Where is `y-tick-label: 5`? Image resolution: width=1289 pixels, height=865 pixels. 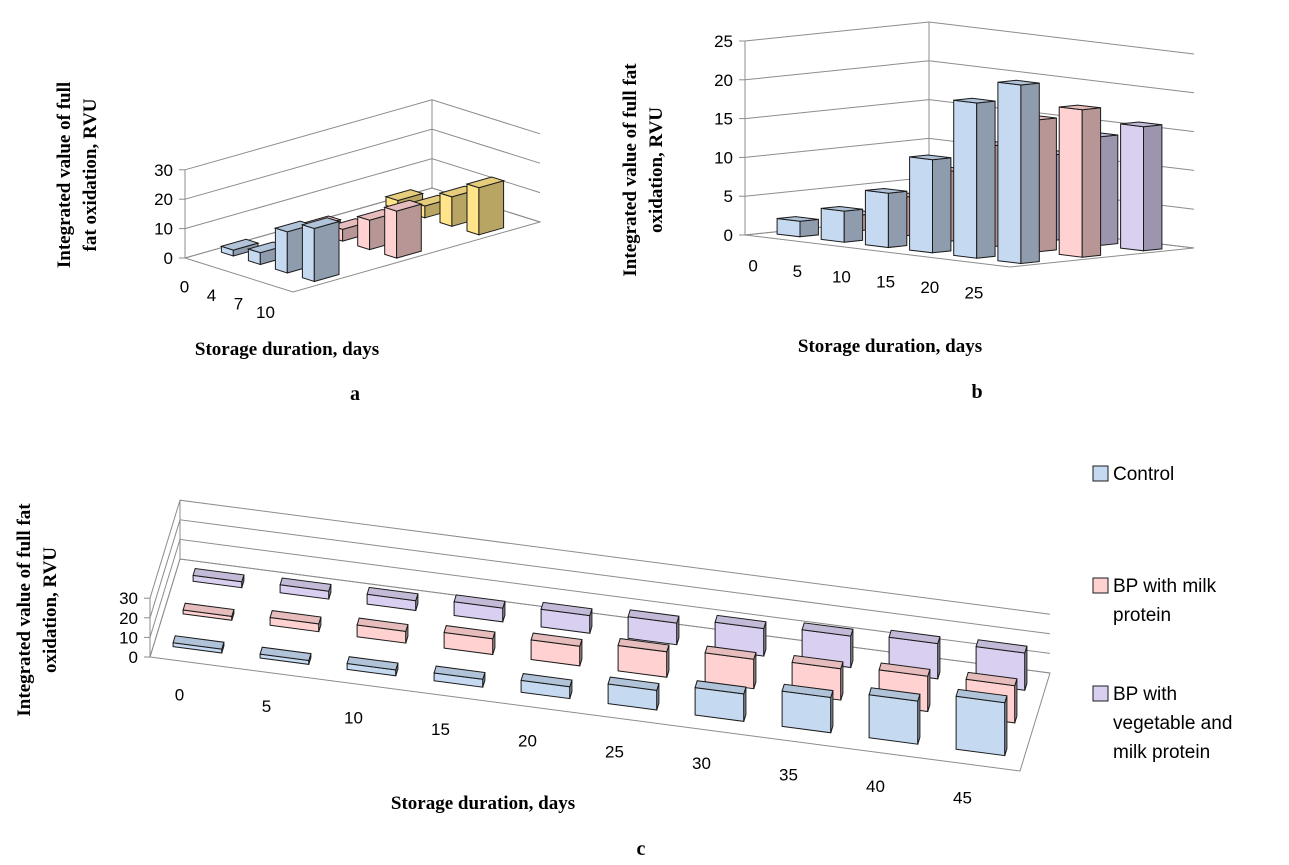 y-tick-label: 5 is located at coordinates (728, 196).